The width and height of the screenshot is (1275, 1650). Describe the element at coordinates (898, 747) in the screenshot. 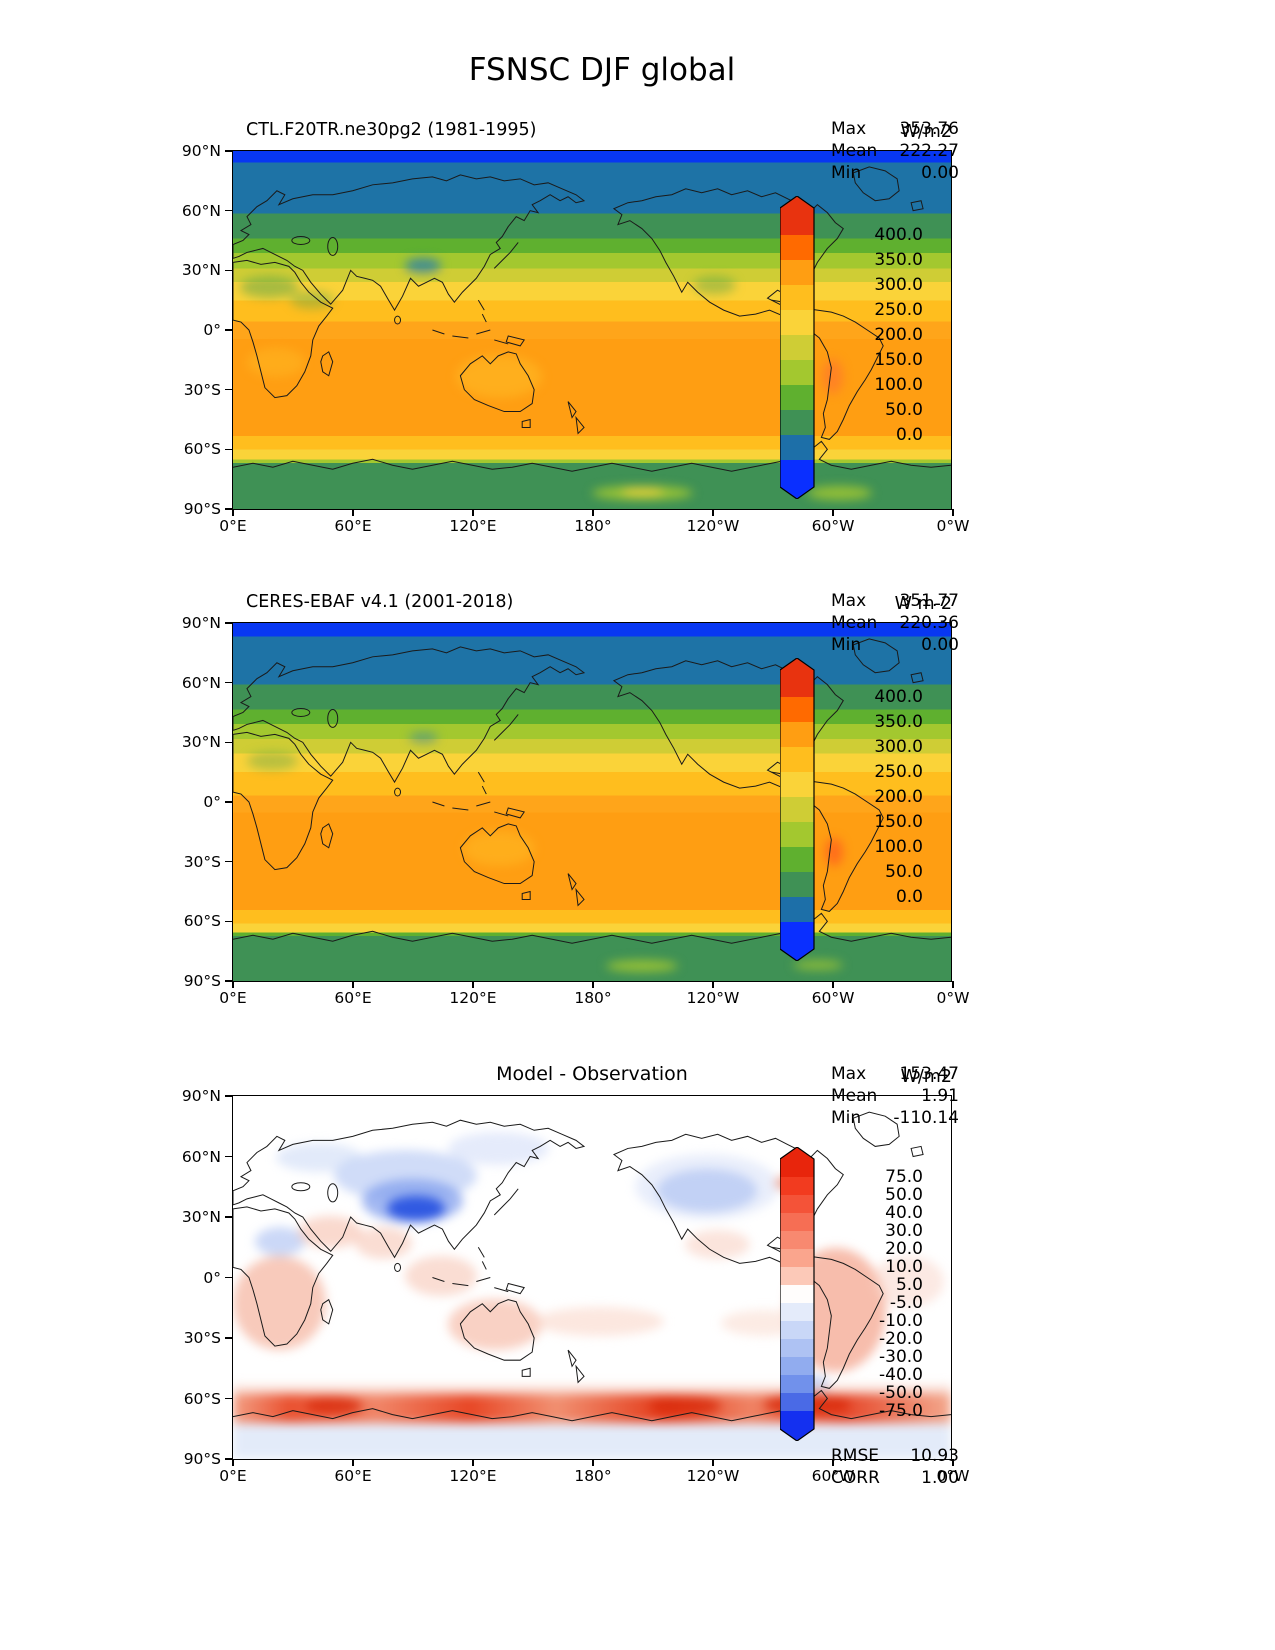

I see `svg-text: 300.0` at that location.